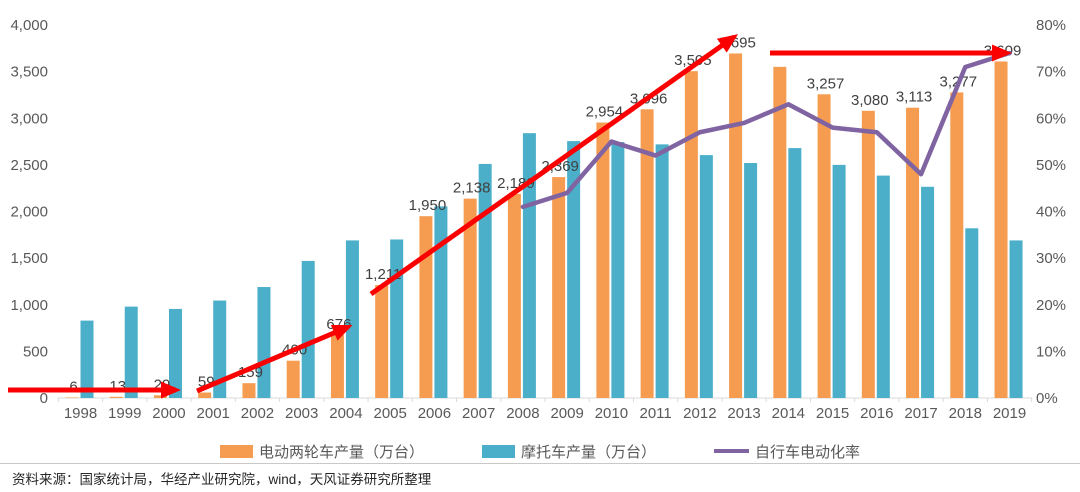 The image size is (1080, 492). What do you see at coordinates (693, 60) in the screenshot?
I see `bar-data-label: 3,505` at bounding box center [693, 60].